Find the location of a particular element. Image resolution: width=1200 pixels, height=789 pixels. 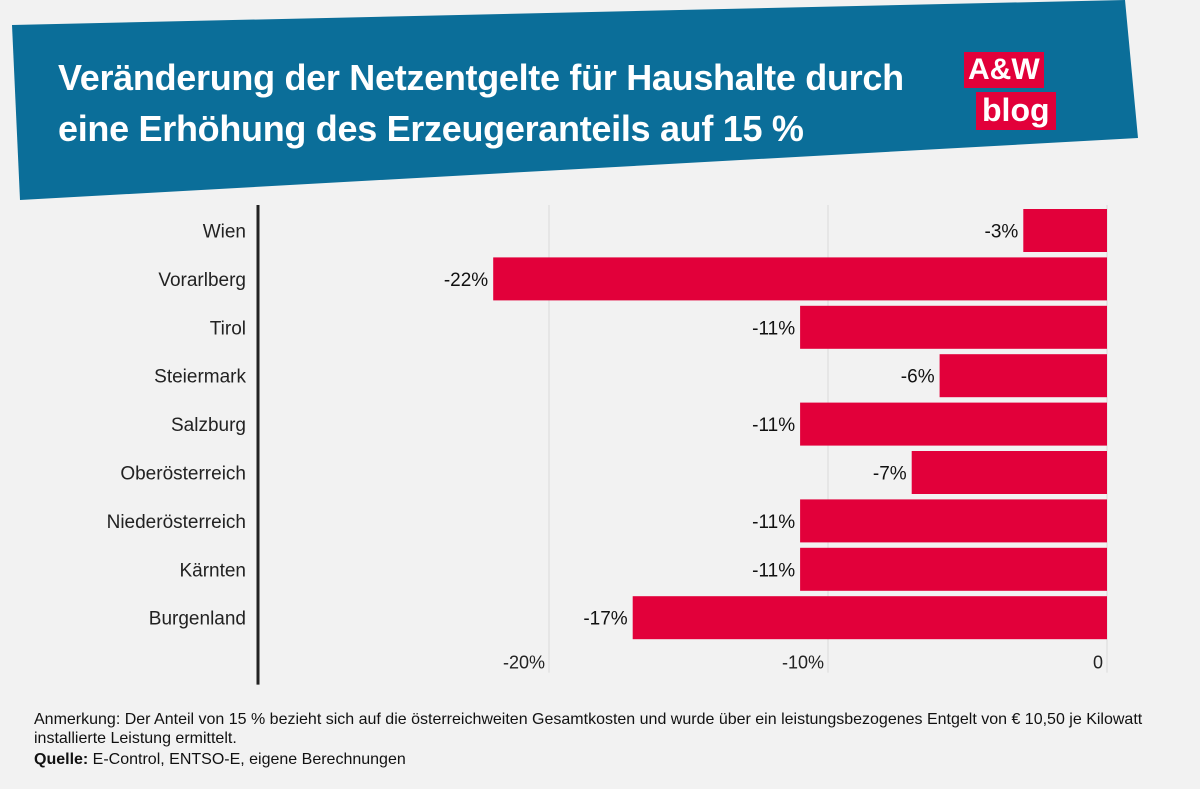

x-tick-label: -20% is located at coordinates (524, 663).